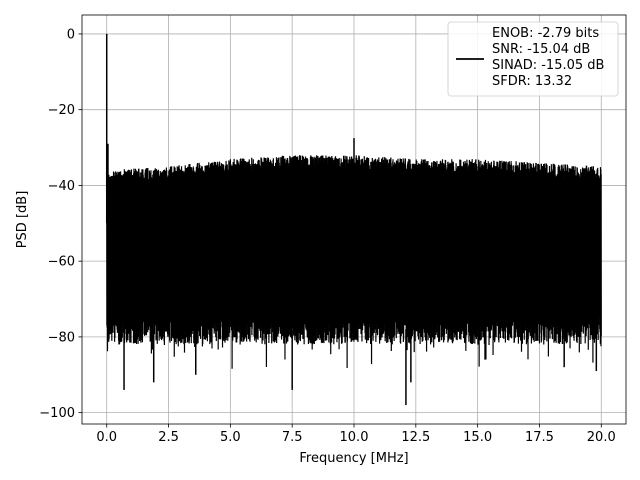 The image size is (640, 480). Describe the element at coordinates (230, 437) in the screenshot. I see `x-tick-label: 5.0` at that location.